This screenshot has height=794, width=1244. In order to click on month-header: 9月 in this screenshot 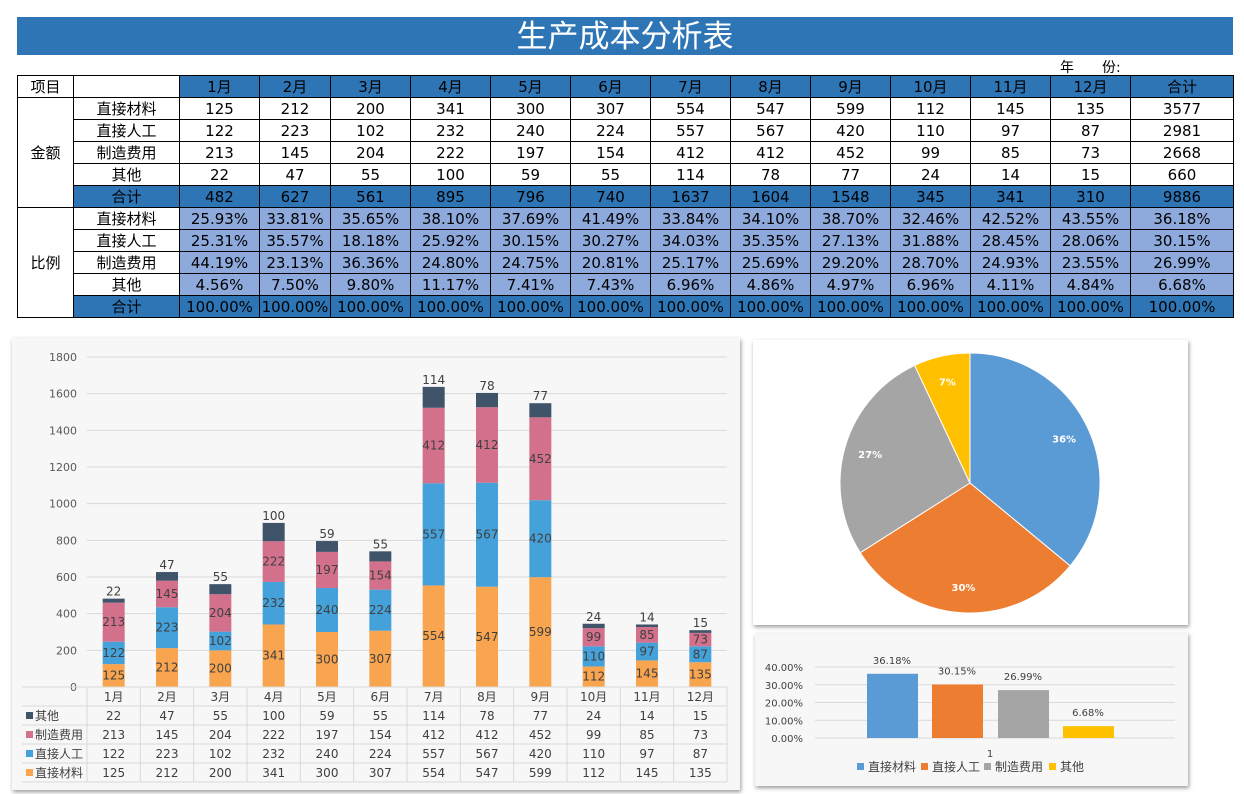, I will do `click(850, 86)`.